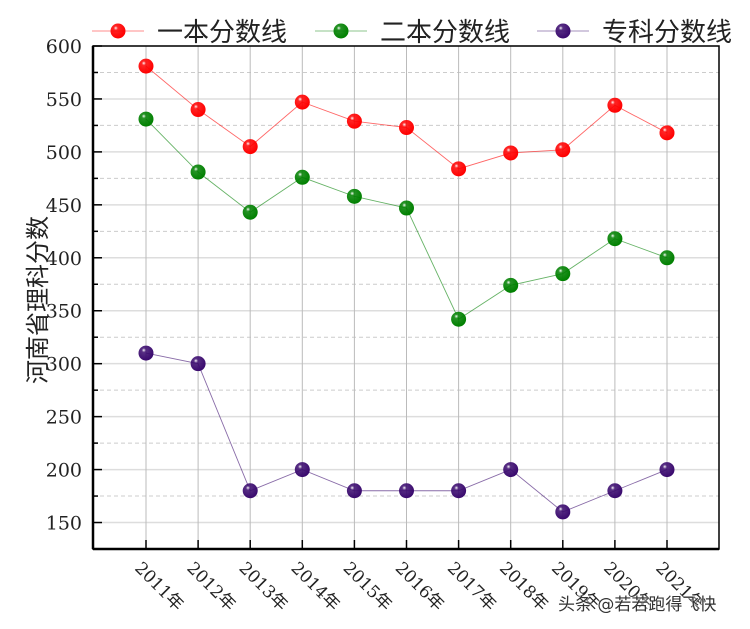  What do you see at coordinates (523, 586) in the screenshot?
I see `x-tick-label: 2018年` at bounding box center [523, 586].